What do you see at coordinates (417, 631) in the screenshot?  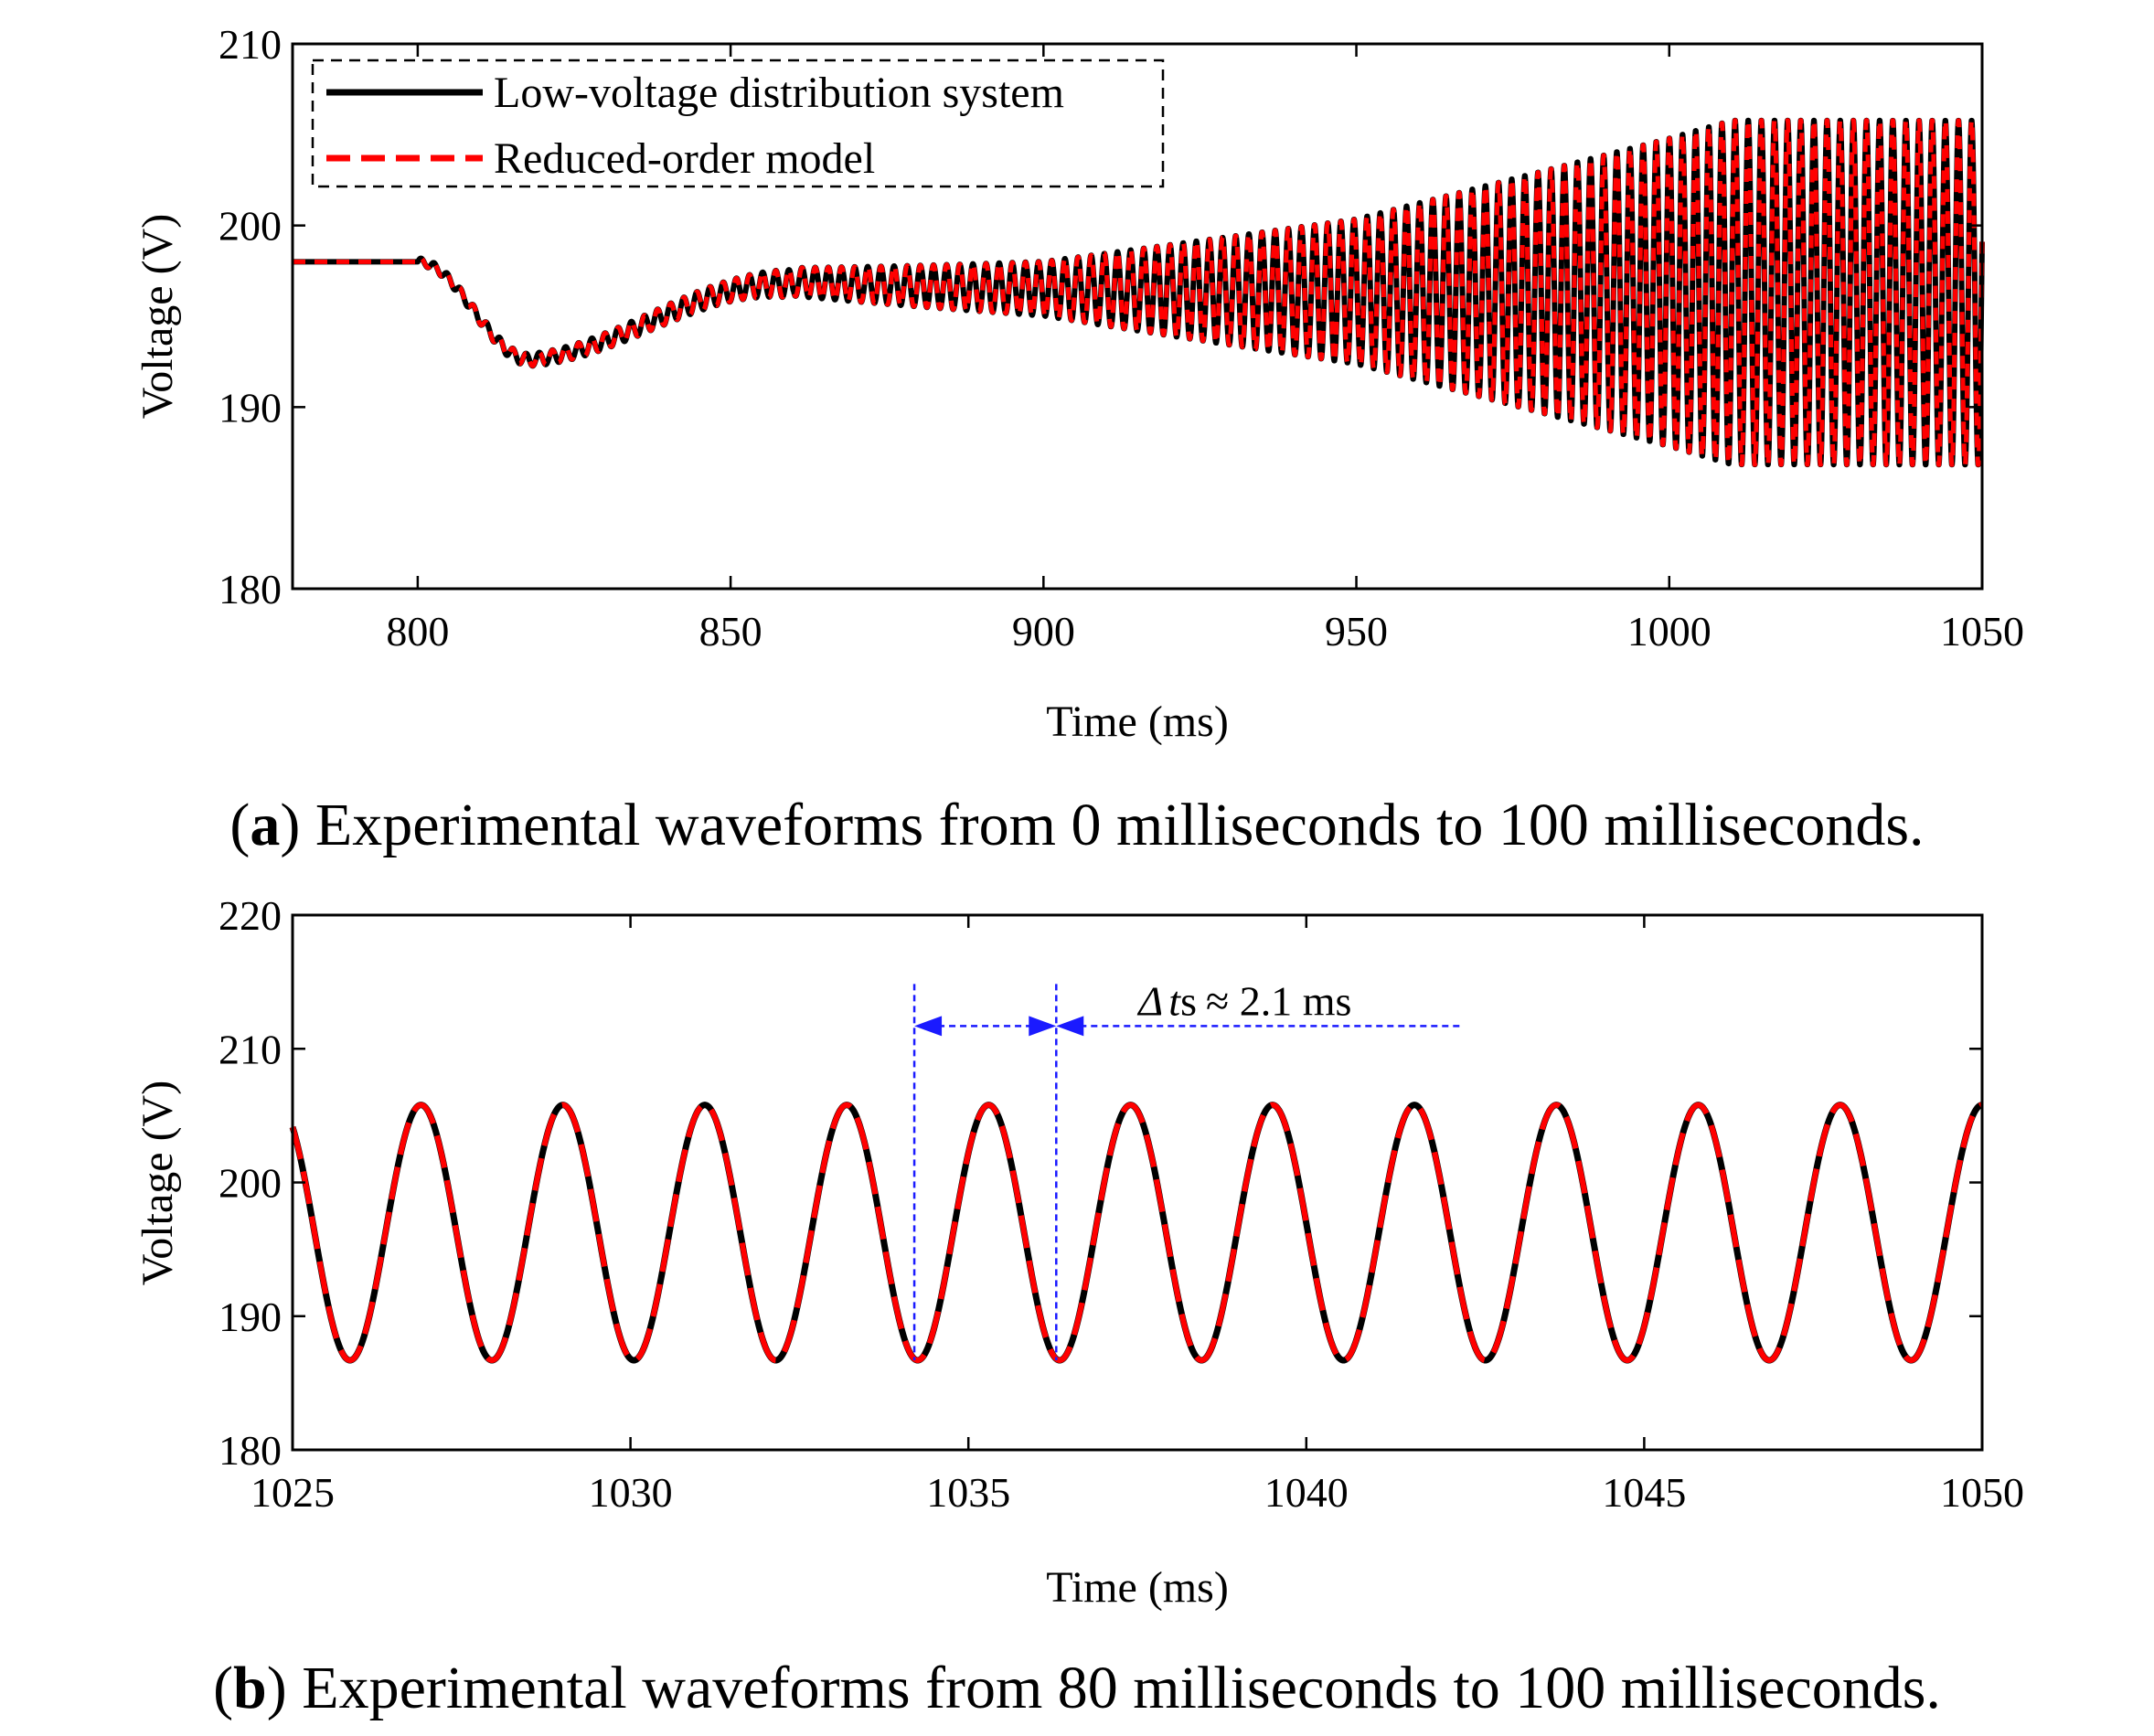 I see `x-tick-label-a: 800` at bounding box center [417, 631].